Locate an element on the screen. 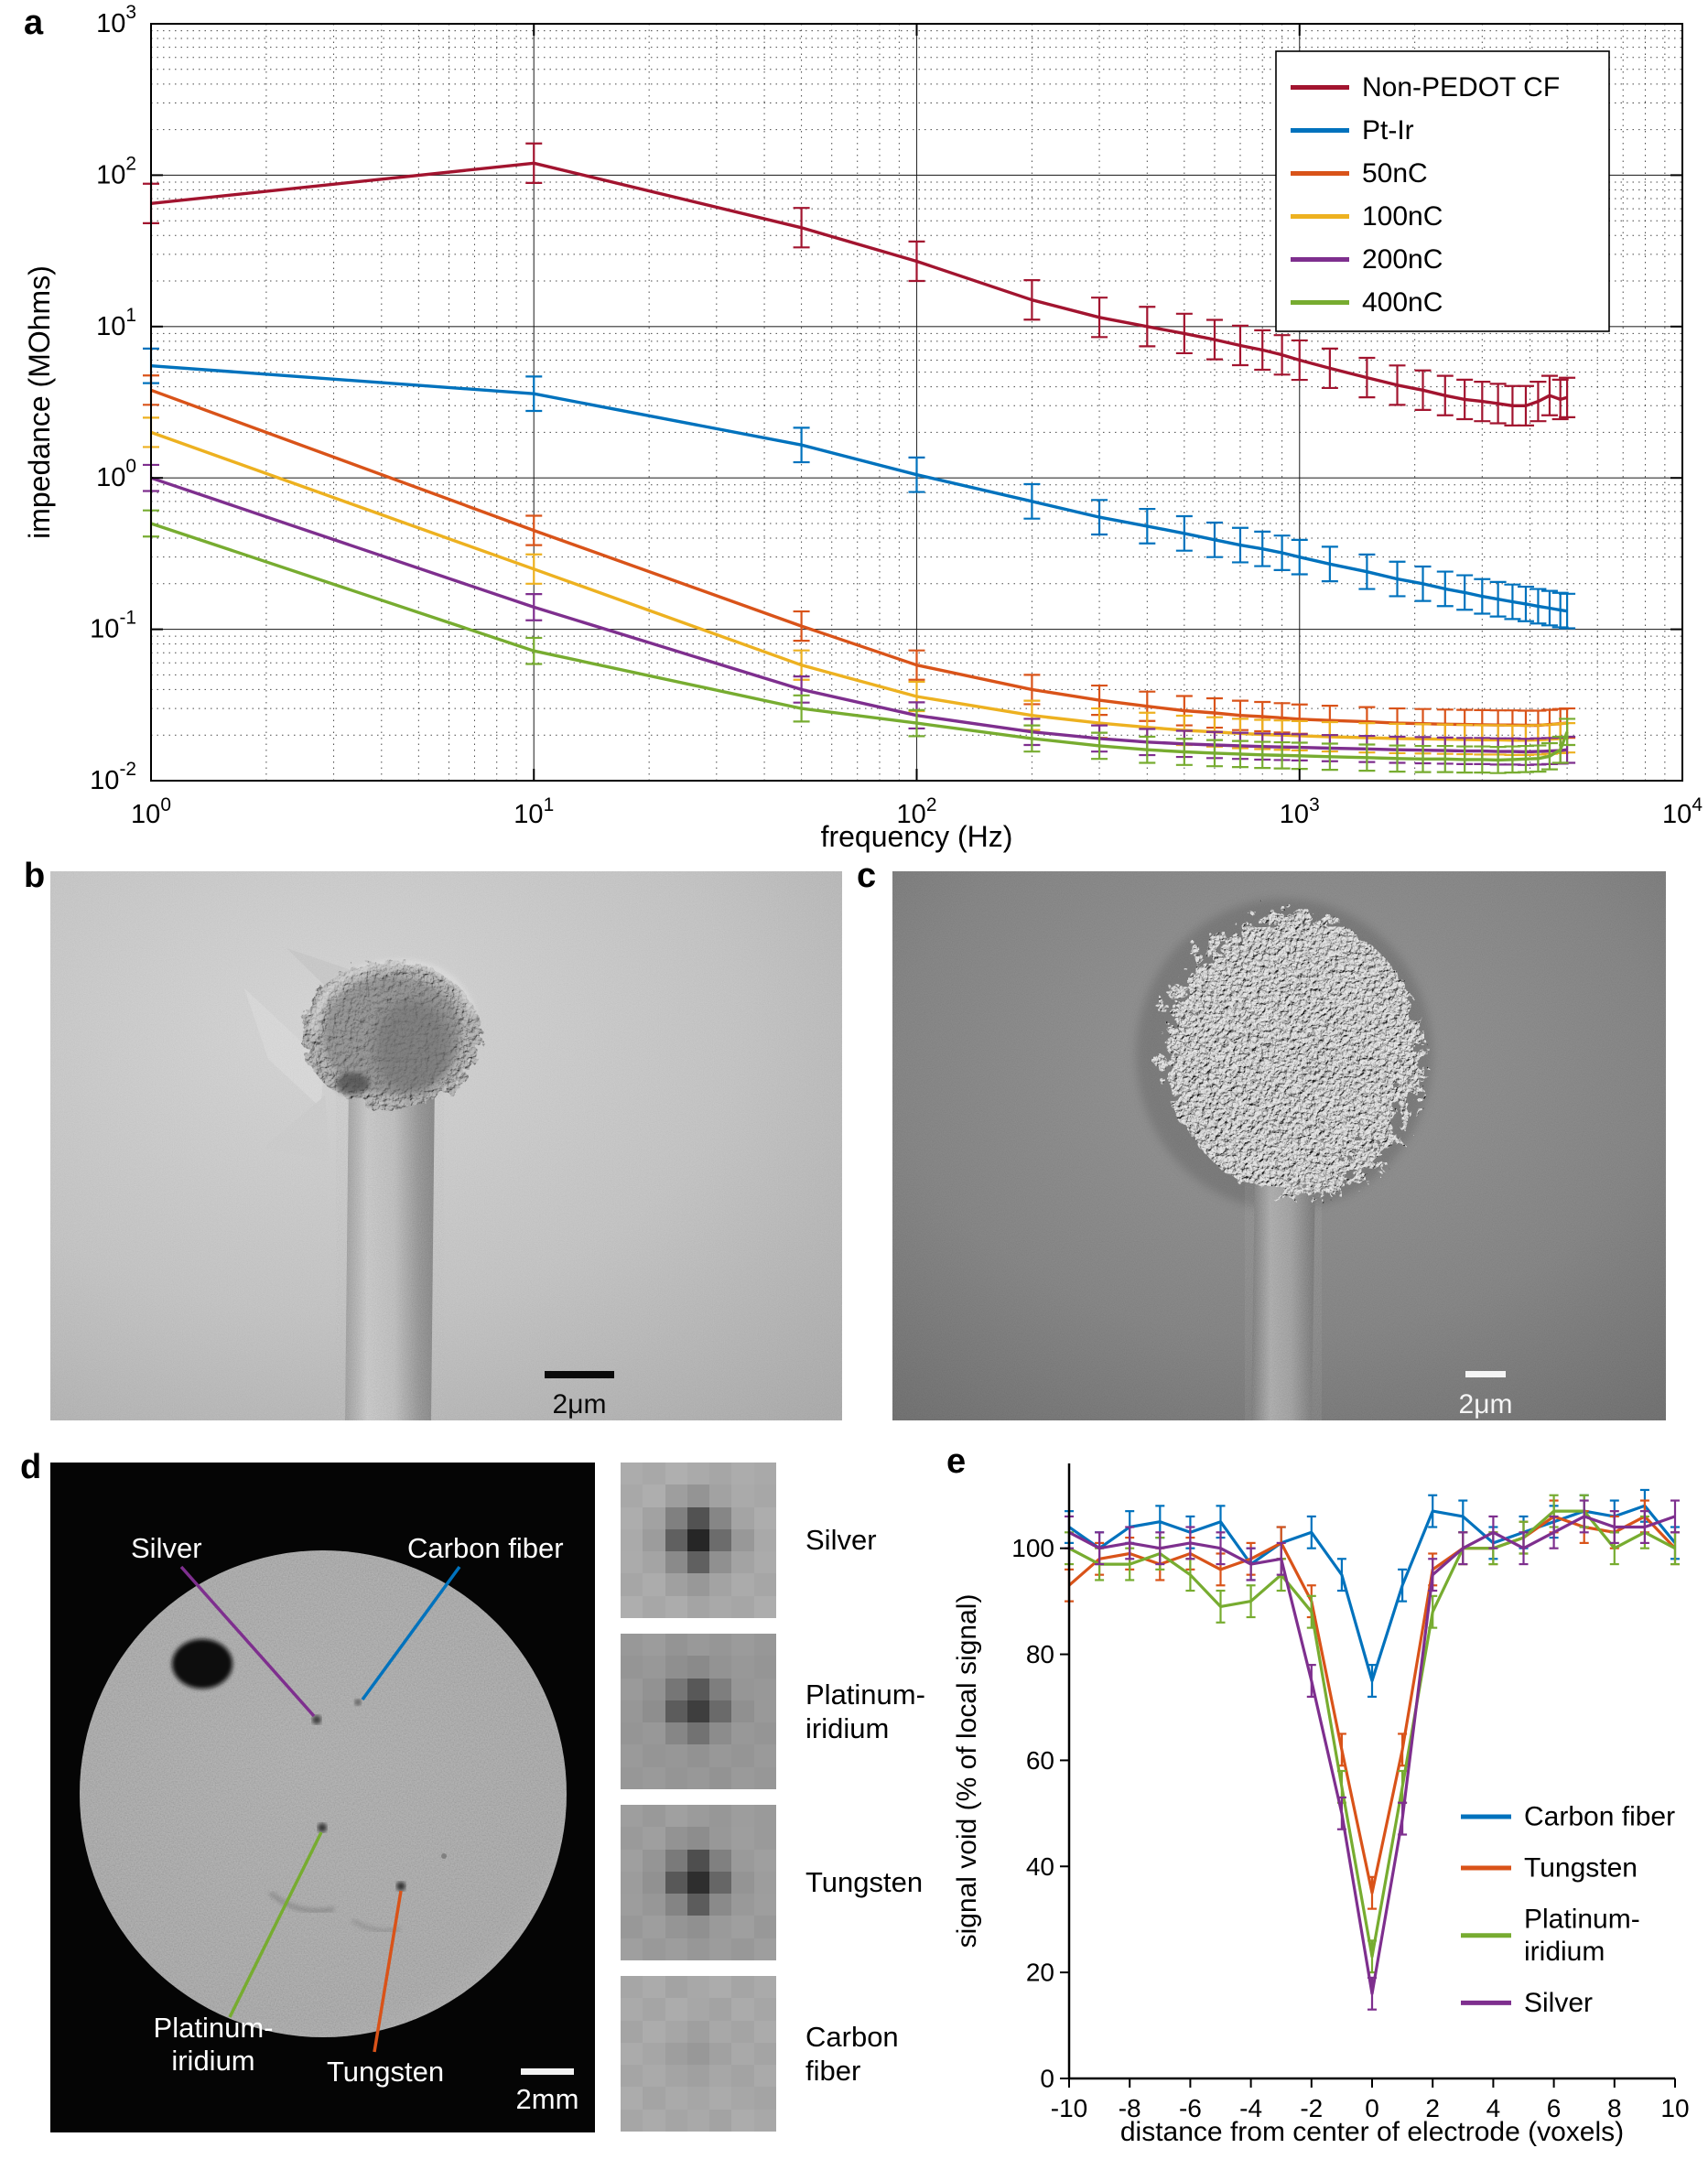 The height and width of the screenshot is (2159, 1708). svg-text: 20 is located at coordinates (1040, 1973).